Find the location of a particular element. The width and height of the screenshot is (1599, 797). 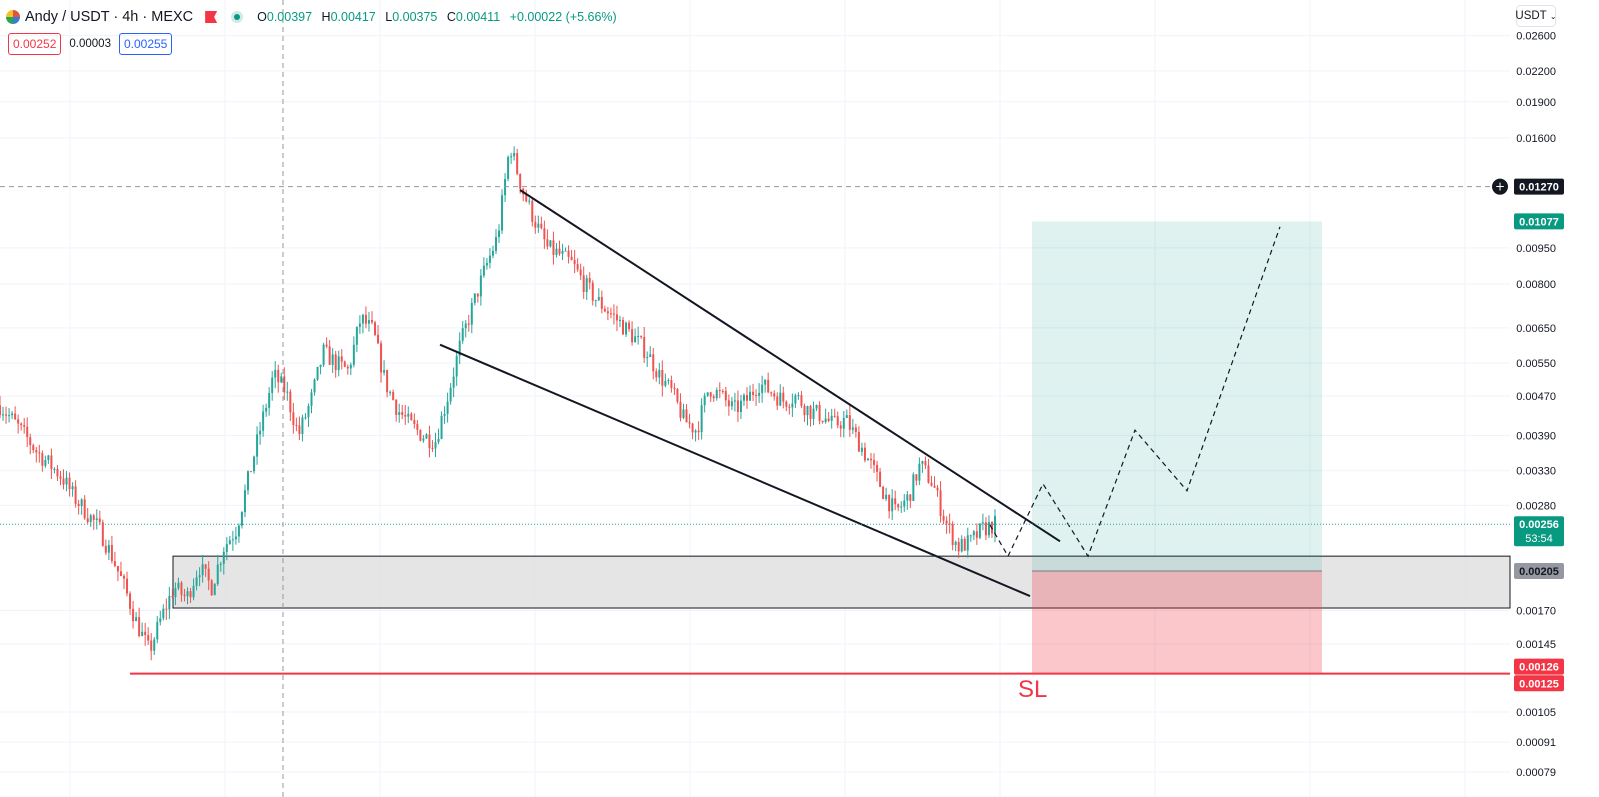

price-tick-label: 0.00079 is located at coordinates (1536, 773).